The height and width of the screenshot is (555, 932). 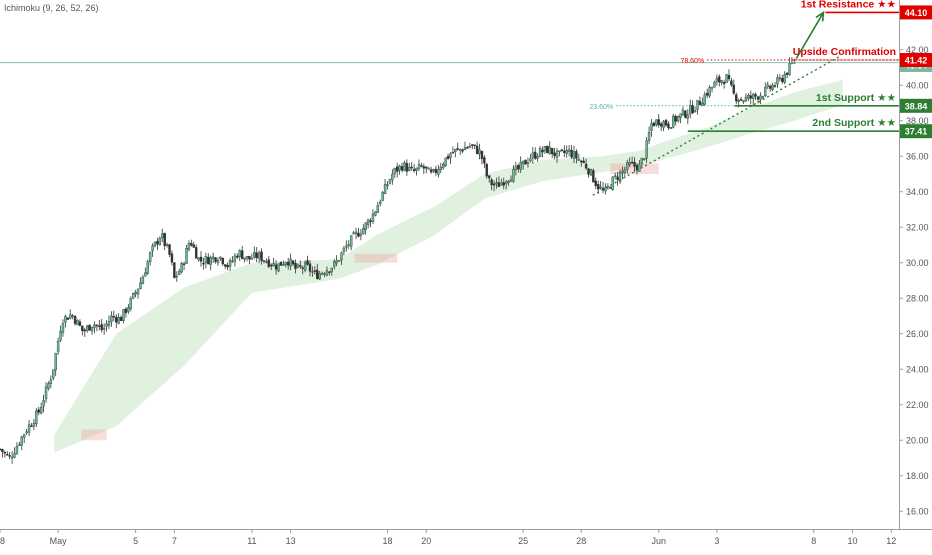 I want to click on fib-level-label: 78.60%, so click(x=692, y=61).